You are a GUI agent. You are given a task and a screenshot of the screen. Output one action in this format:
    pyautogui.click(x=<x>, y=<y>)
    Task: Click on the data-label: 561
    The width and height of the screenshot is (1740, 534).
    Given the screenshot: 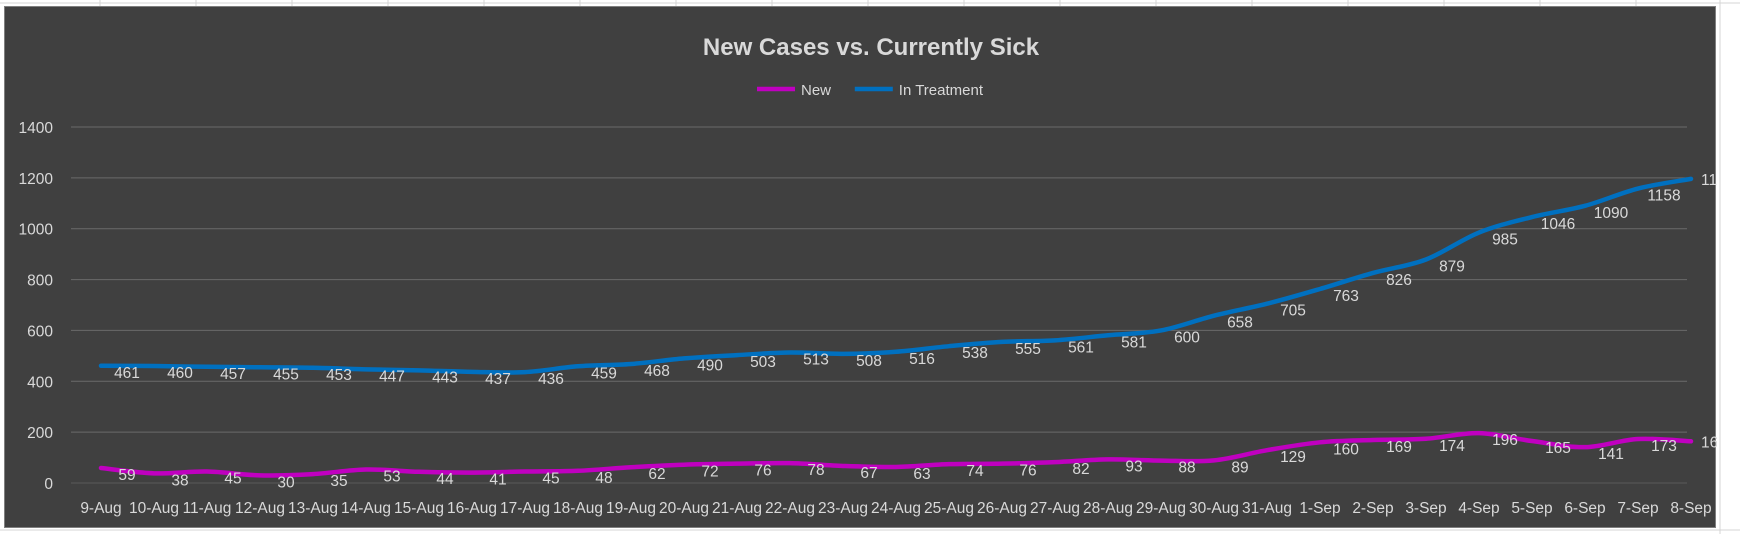 What is the action you would take?
    pyautogui.click(x=1081, y=347)
    